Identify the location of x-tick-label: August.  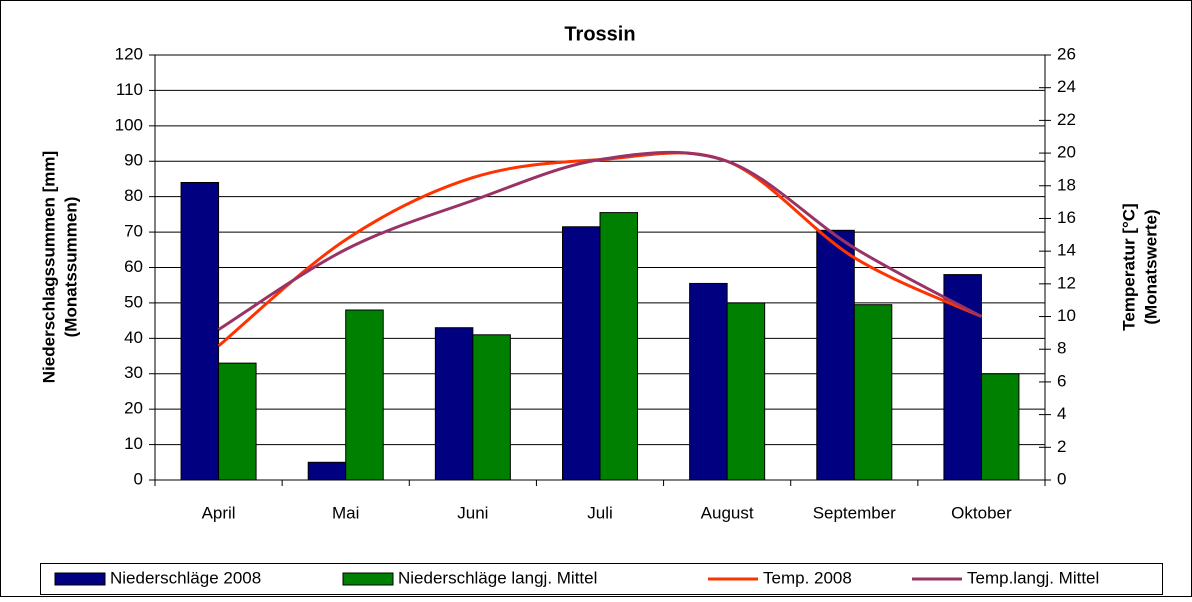
(727, 512).